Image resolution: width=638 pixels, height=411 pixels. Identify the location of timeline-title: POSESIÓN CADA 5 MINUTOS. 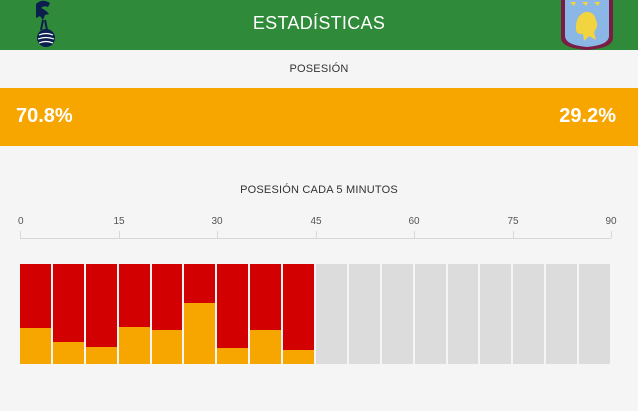
(319, 190).